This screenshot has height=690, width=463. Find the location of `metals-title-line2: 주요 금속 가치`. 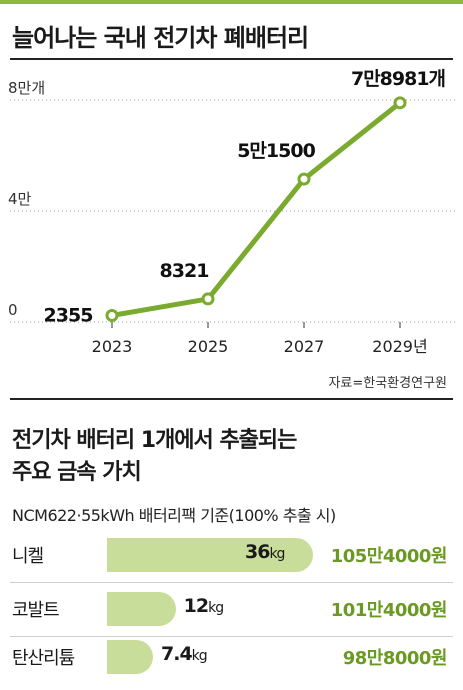

metals-title-line2: 주요 금속 가치 is located at coordinates (77, 472).